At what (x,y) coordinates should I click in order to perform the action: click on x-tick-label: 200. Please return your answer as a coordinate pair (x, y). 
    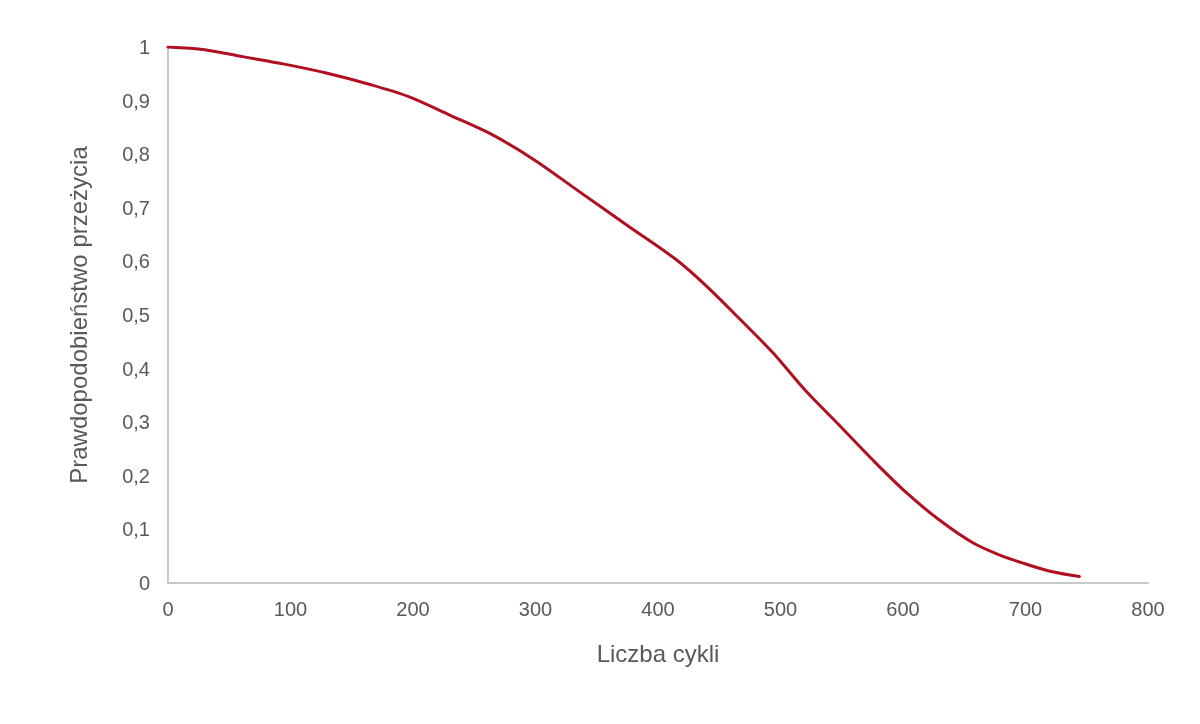
    Looking at the image, I should click on (413, 609).